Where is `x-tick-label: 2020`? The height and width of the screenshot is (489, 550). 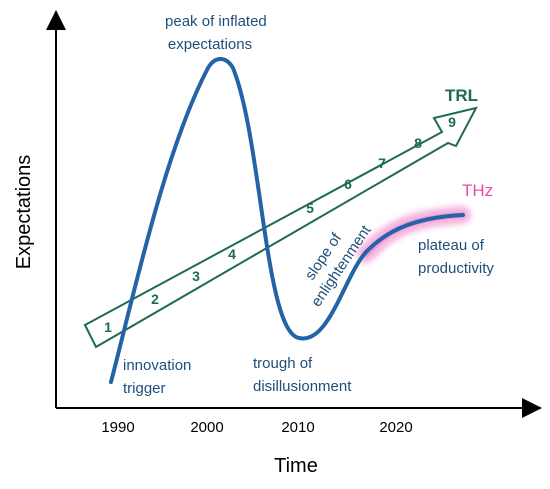
x-tick-label: 2020 is located at coordinates (395, 427).